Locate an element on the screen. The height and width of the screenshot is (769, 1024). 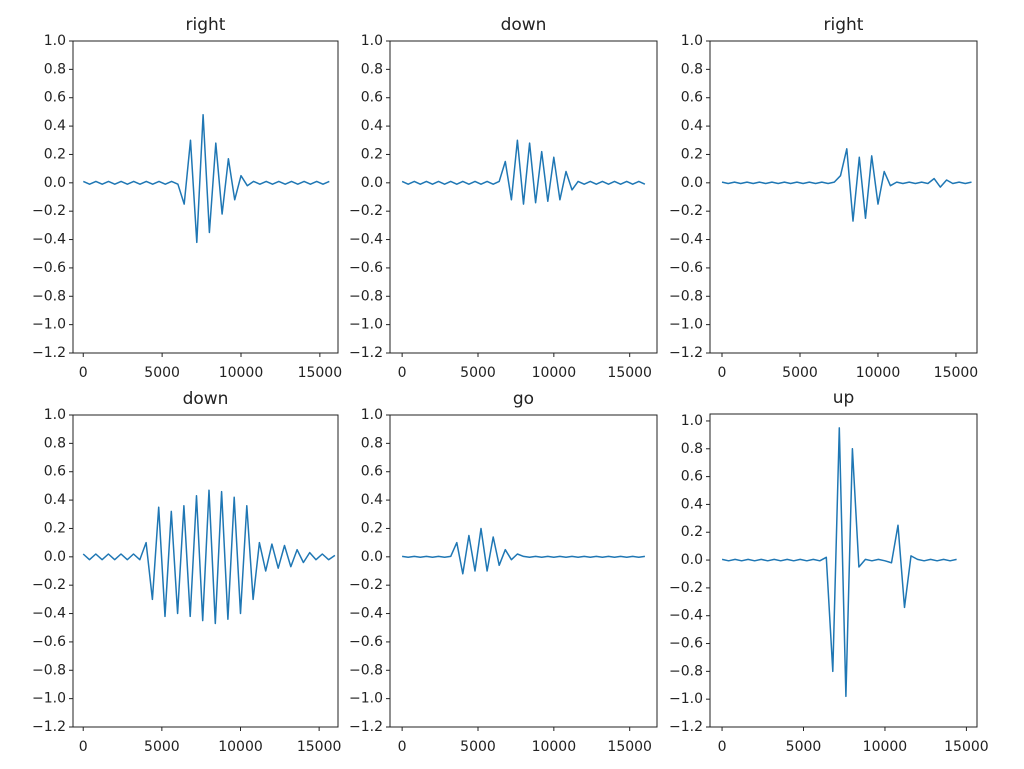
chart-title: go is located at coordinates (523, 399).